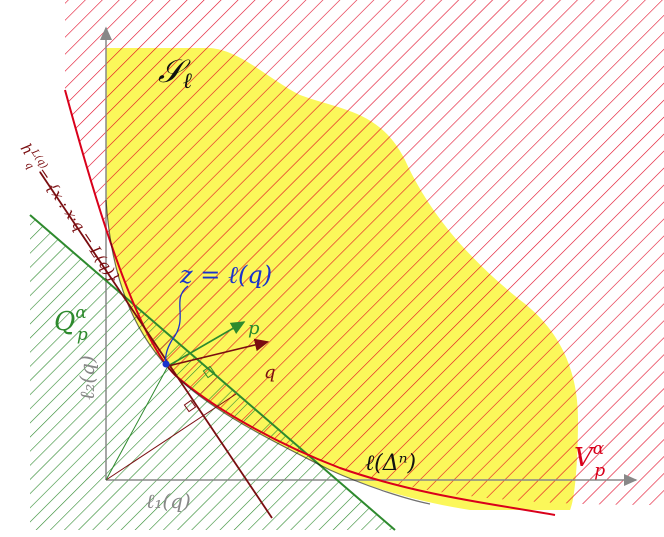 The width and height of the screenshot is (664, 537). I want to click on axis-y-label: ℓ₂(q), so click(87, 377).